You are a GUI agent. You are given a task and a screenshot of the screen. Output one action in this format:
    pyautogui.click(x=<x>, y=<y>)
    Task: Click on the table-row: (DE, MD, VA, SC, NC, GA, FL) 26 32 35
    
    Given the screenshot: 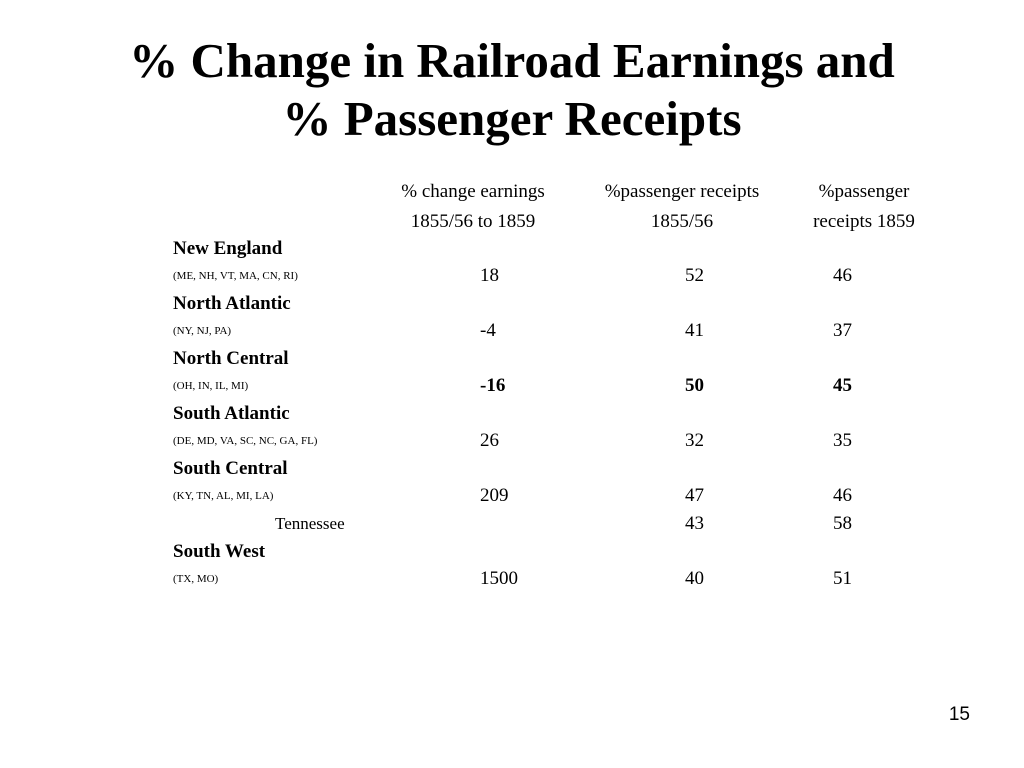 What is the action you would take?
    pyautogui.click(x=512, y=441)
    